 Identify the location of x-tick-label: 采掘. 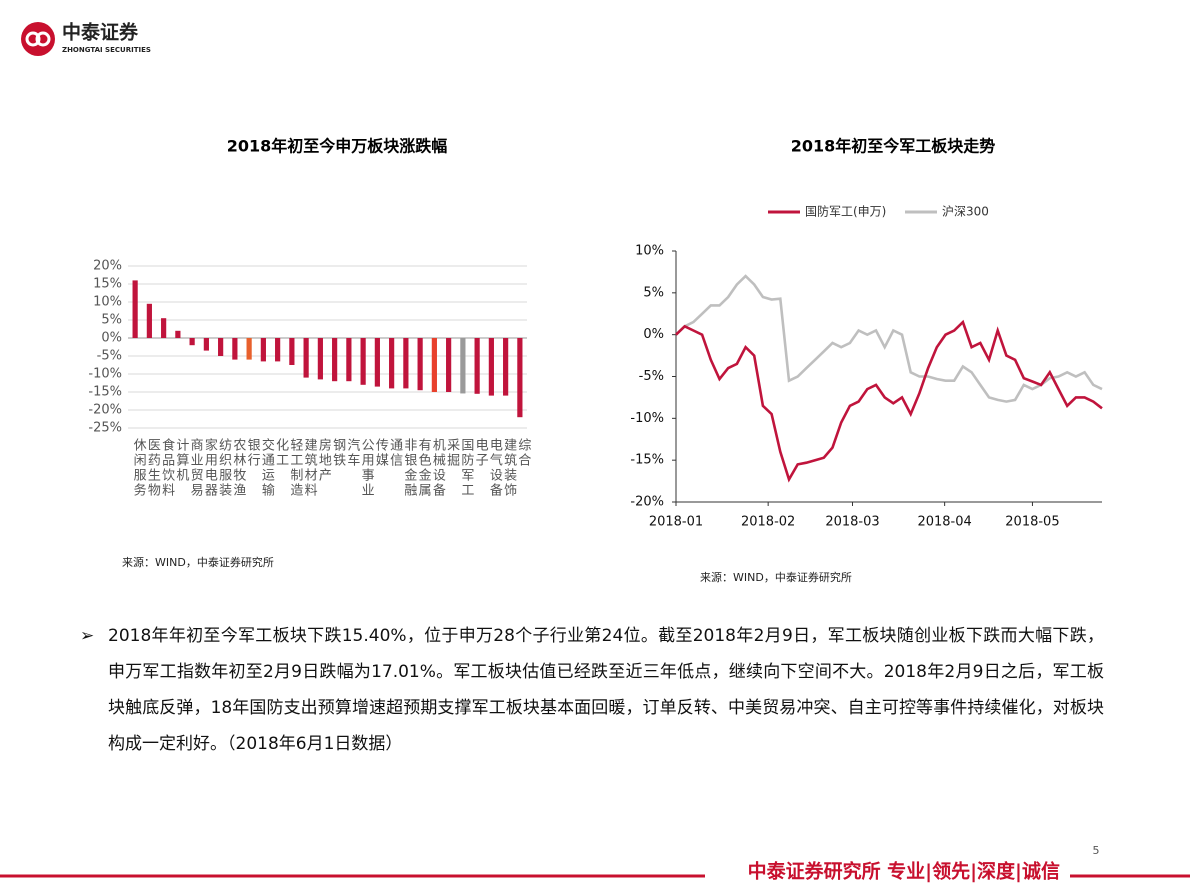
(452, 453).